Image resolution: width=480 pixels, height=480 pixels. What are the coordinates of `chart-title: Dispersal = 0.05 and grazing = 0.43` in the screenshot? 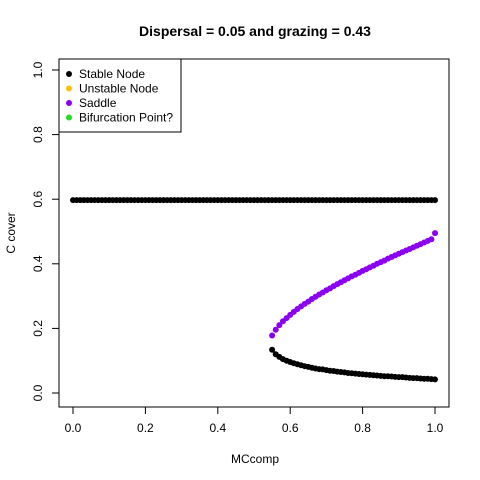 It's located at (255, 31).